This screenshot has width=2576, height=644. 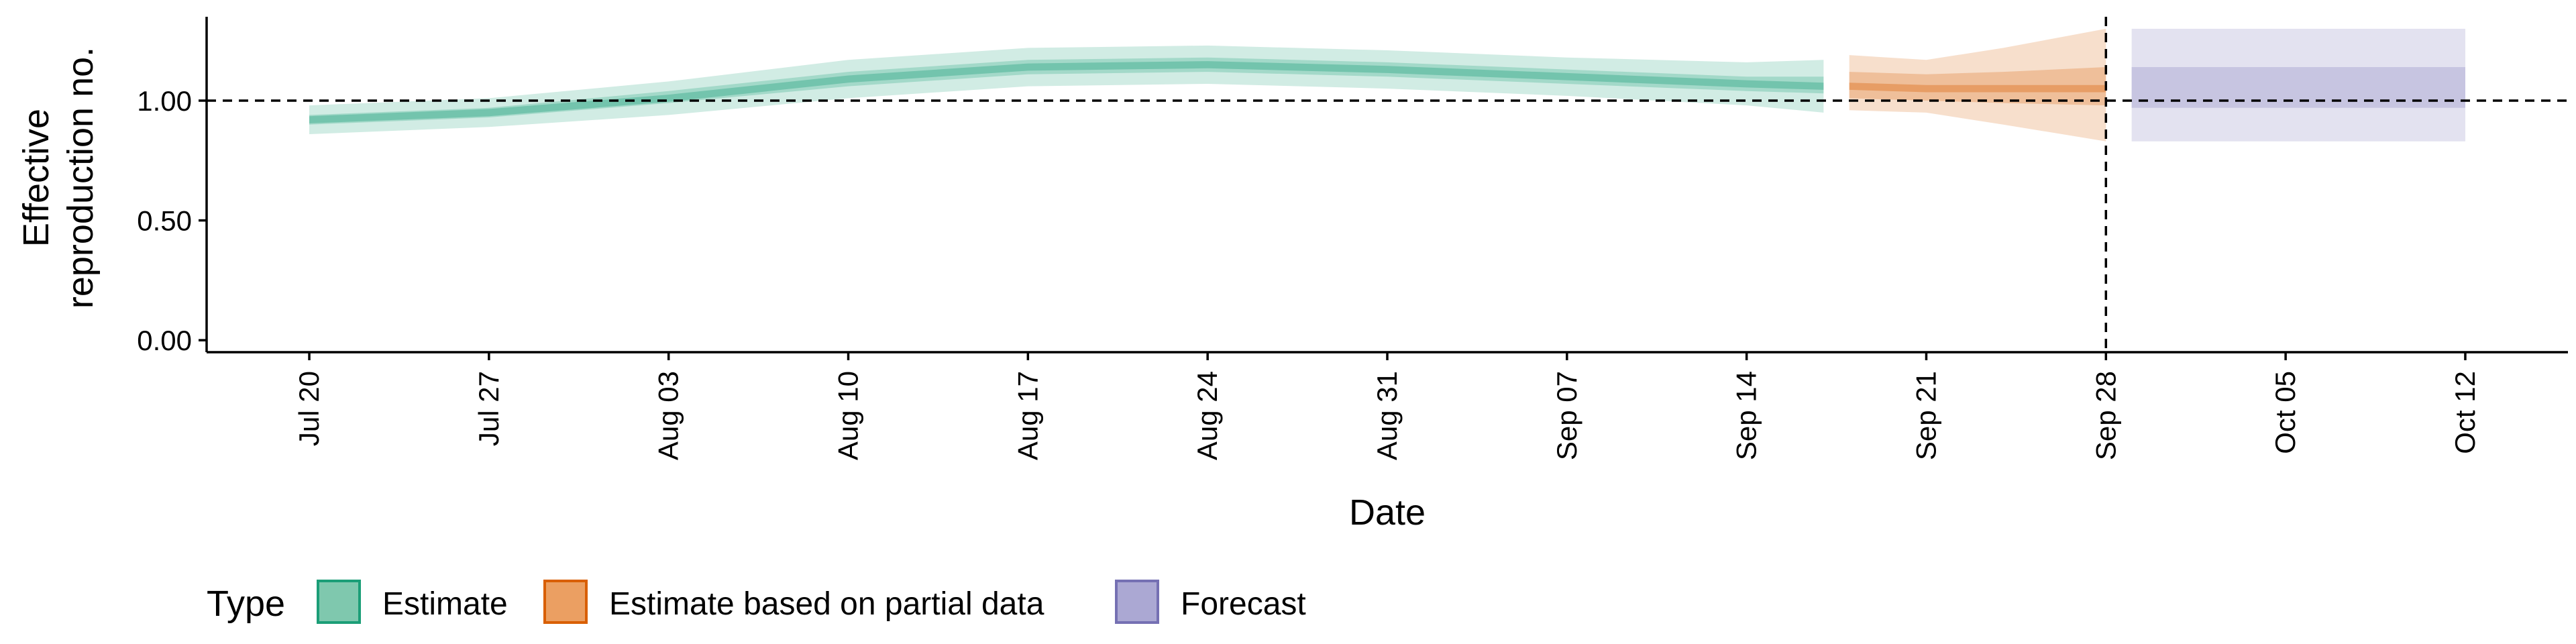 I want to click on x-tick-label: Aug 31, so click(x=1387, y=415).